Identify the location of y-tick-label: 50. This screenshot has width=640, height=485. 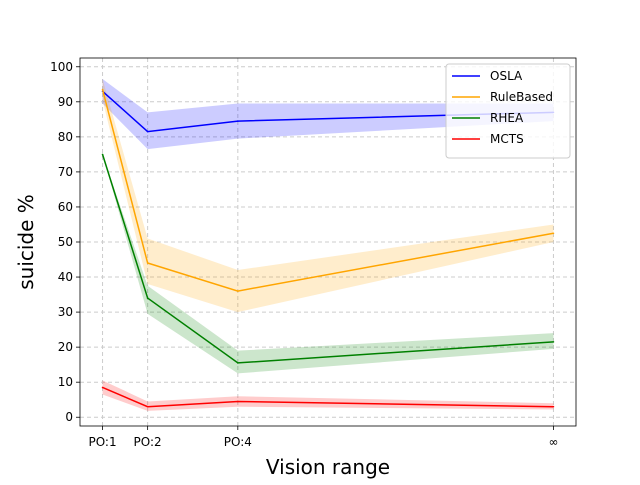
(65, 242).